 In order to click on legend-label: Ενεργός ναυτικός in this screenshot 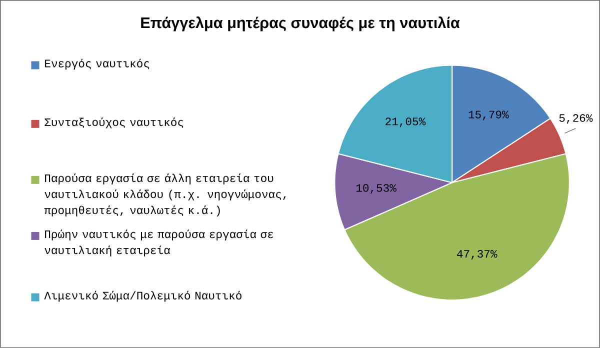, I will do `click(97, 64)`.